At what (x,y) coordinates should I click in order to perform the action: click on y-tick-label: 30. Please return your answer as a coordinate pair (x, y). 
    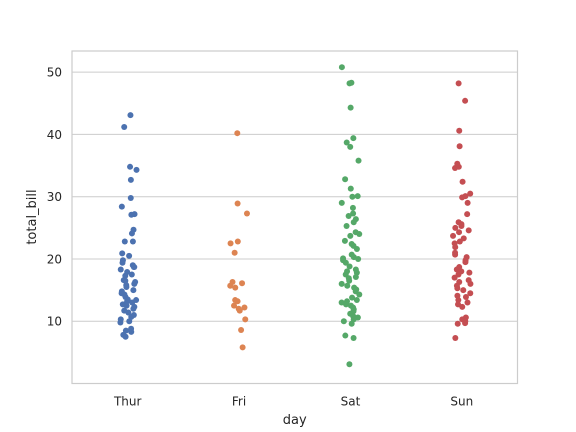
    Looking at the image, I should click on (54, 197).